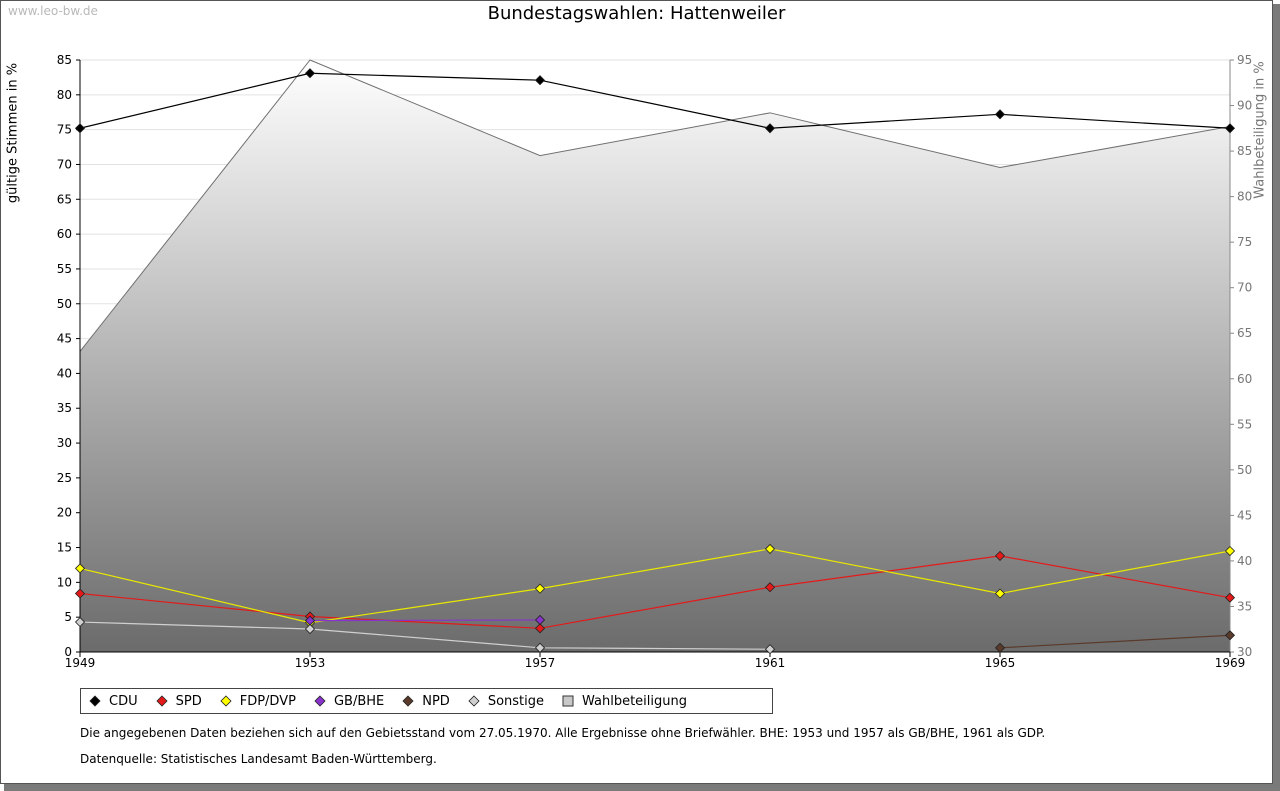  What do you see at coordinates (64, 304) in the screenshot?
I see `y-tick-label: 50` at bounding box center [64, 304].